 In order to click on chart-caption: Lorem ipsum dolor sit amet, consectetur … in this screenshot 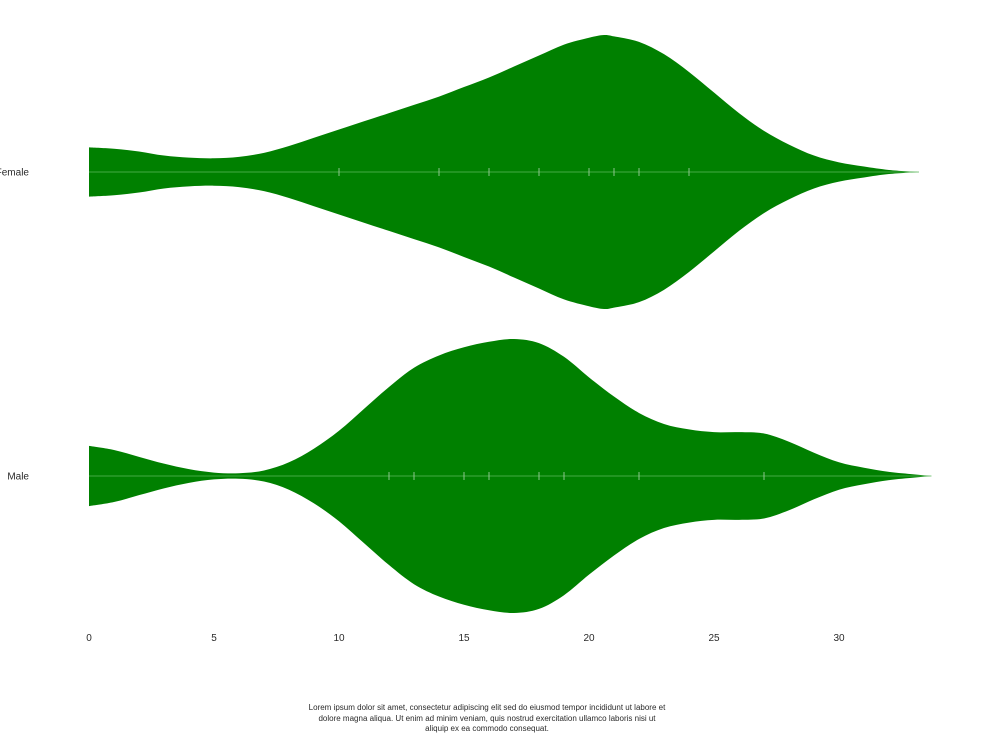, I will do `click(487, 718)`.